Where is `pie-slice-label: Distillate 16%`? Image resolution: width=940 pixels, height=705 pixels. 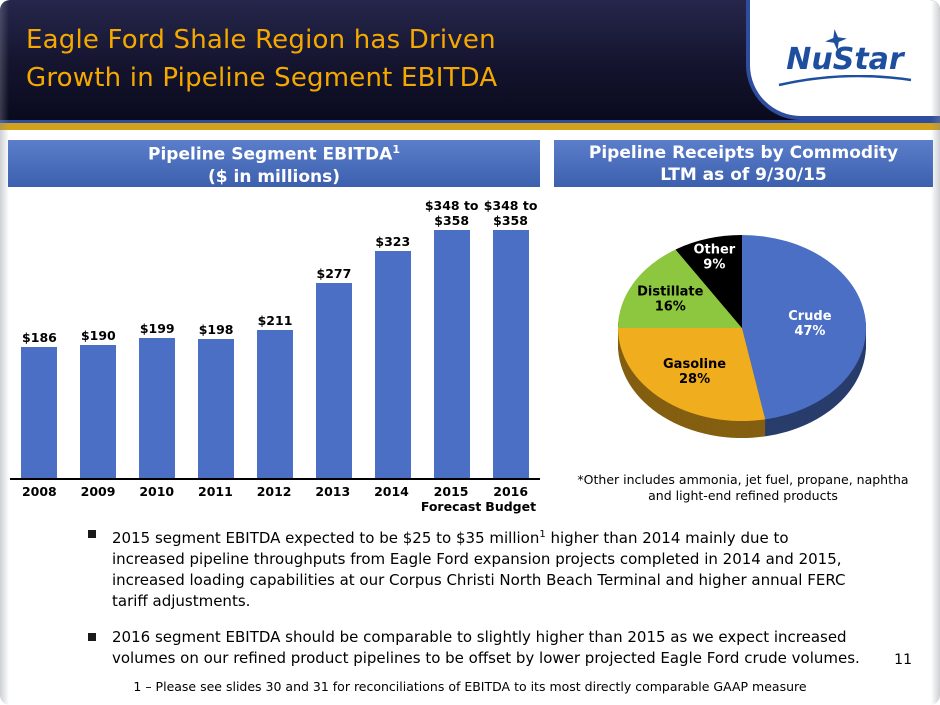 pie-slice-label: Distillate 16% is located at coordinates (670, 299).